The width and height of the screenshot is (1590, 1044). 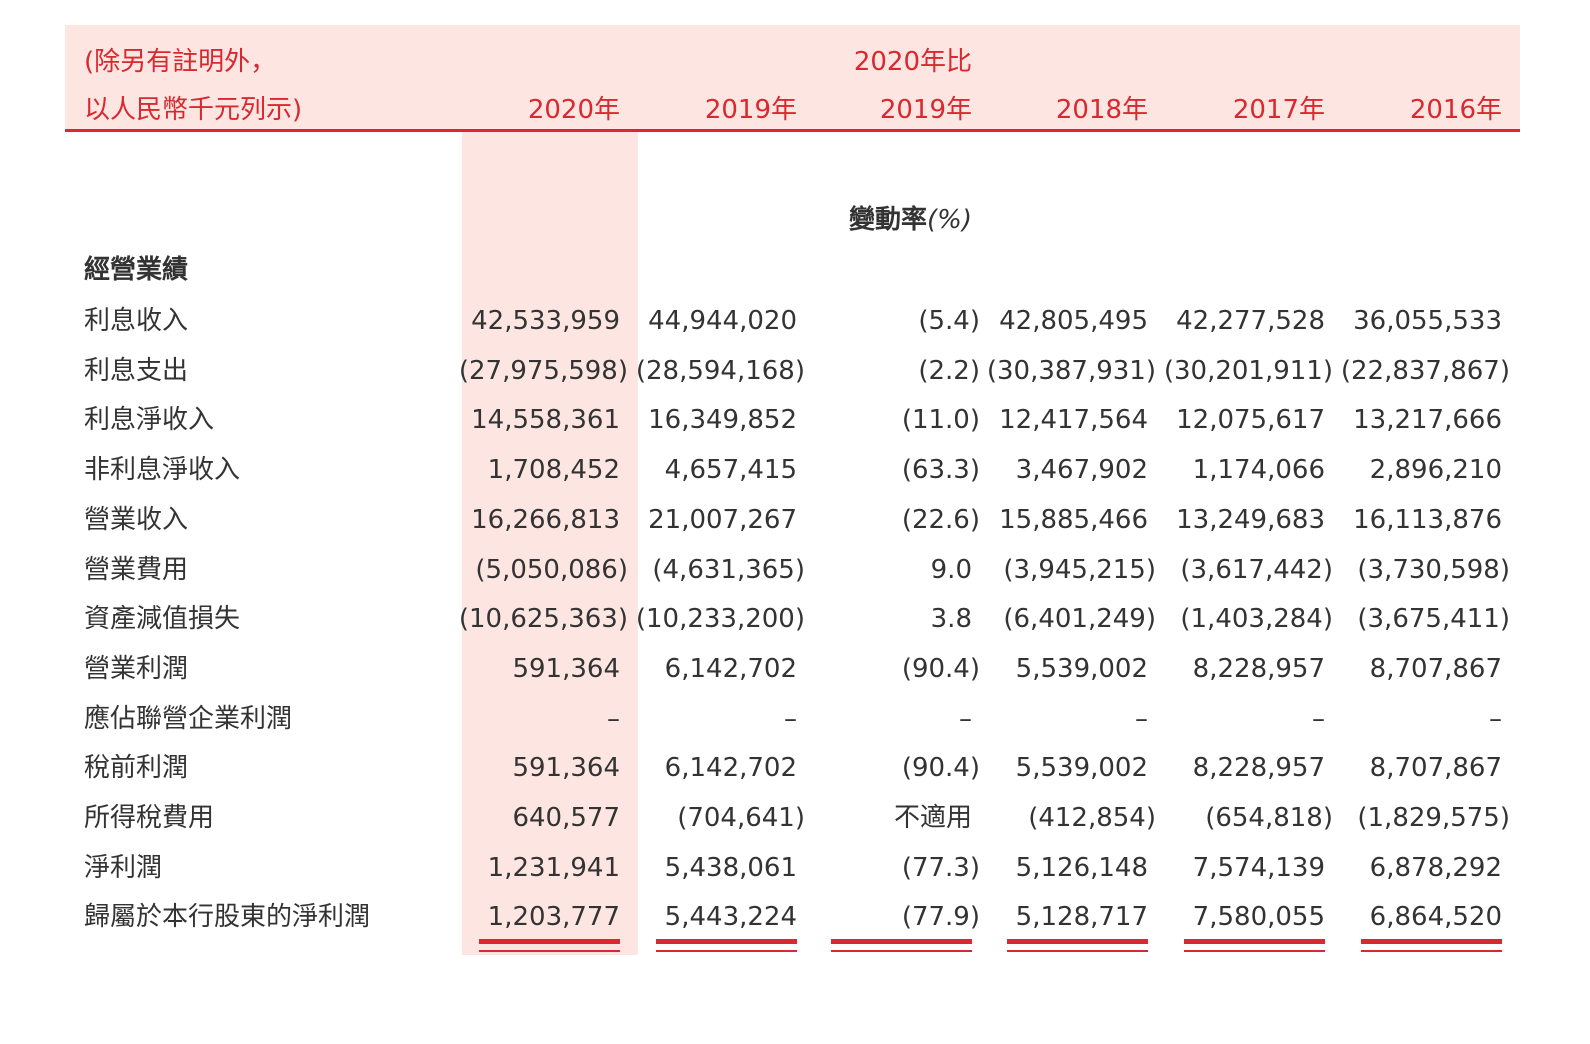 What do you see at coordinates (730, 768) in the screenshot?
I see `cell: 6,142,702` at bounding box center [730, 768].